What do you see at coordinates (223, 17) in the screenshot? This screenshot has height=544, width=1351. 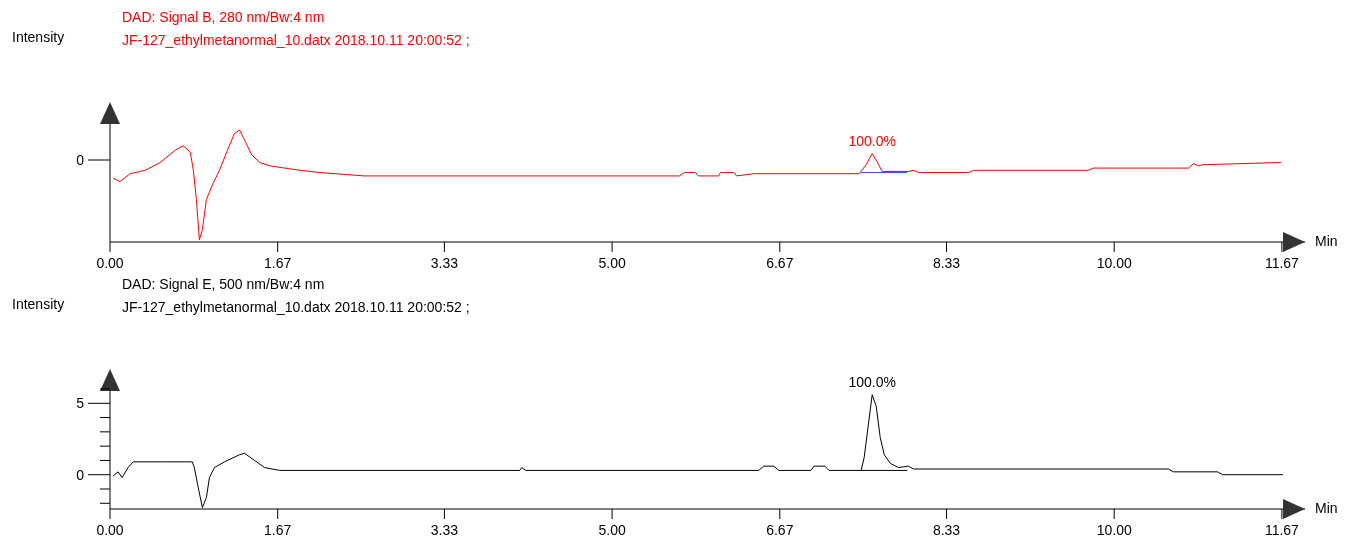 I see `chart-title: DAD: Signal B, 280 nm/Bw:4 nm` at bounding box center [223, 17].